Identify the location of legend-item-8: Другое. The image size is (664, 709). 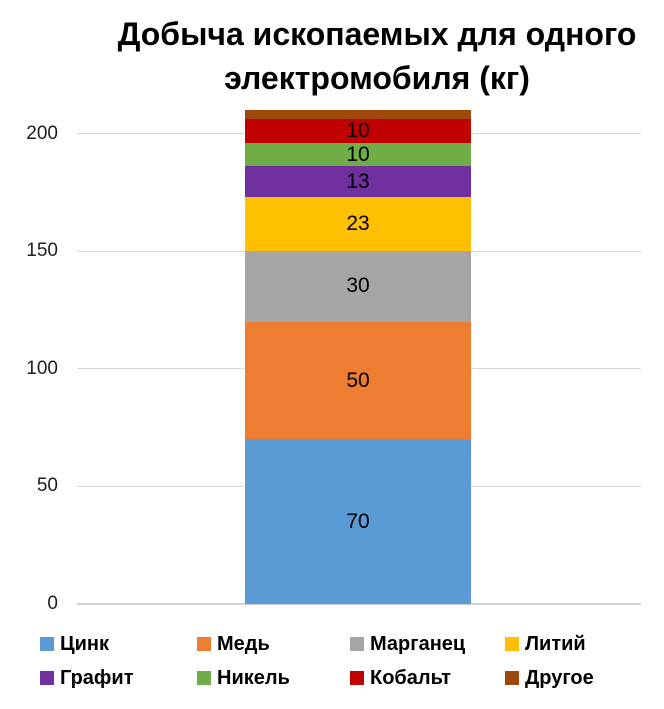
(549, 678).